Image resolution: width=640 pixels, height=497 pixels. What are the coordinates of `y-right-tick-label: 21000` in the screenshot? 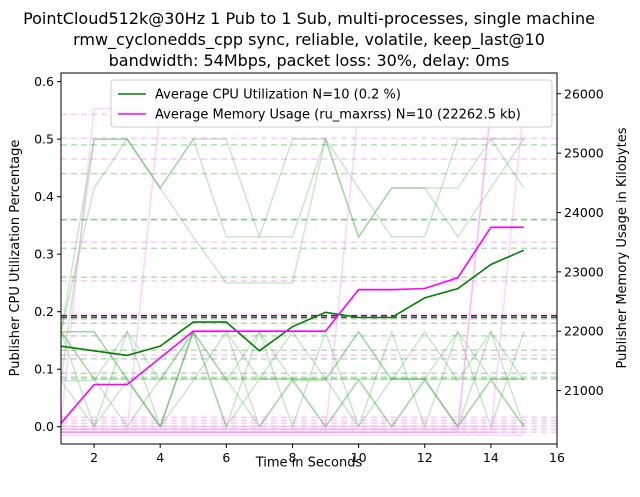 It's located at (584, 390).